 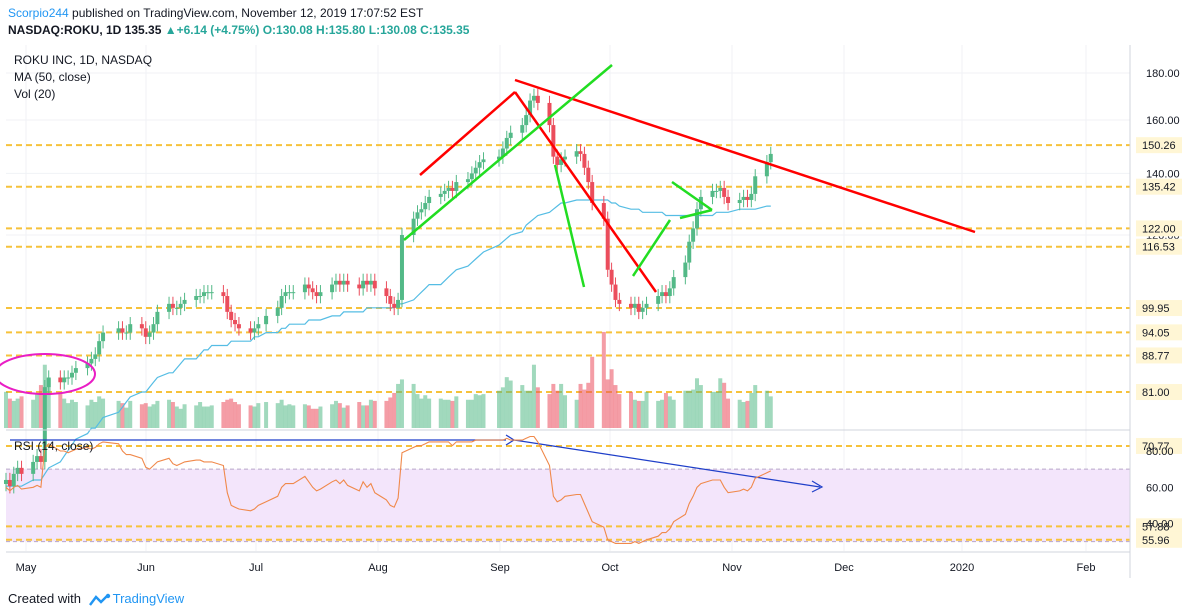 What do you see at coordinates (148, 598) in the screenshot?
I see `tradingview-brand: TradingView` at bounding box center [148, 598].